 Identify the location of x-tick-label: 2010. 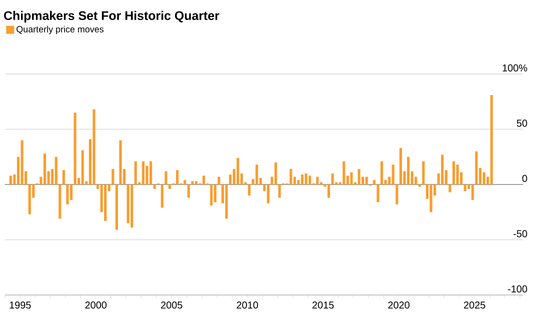
(247, 305).